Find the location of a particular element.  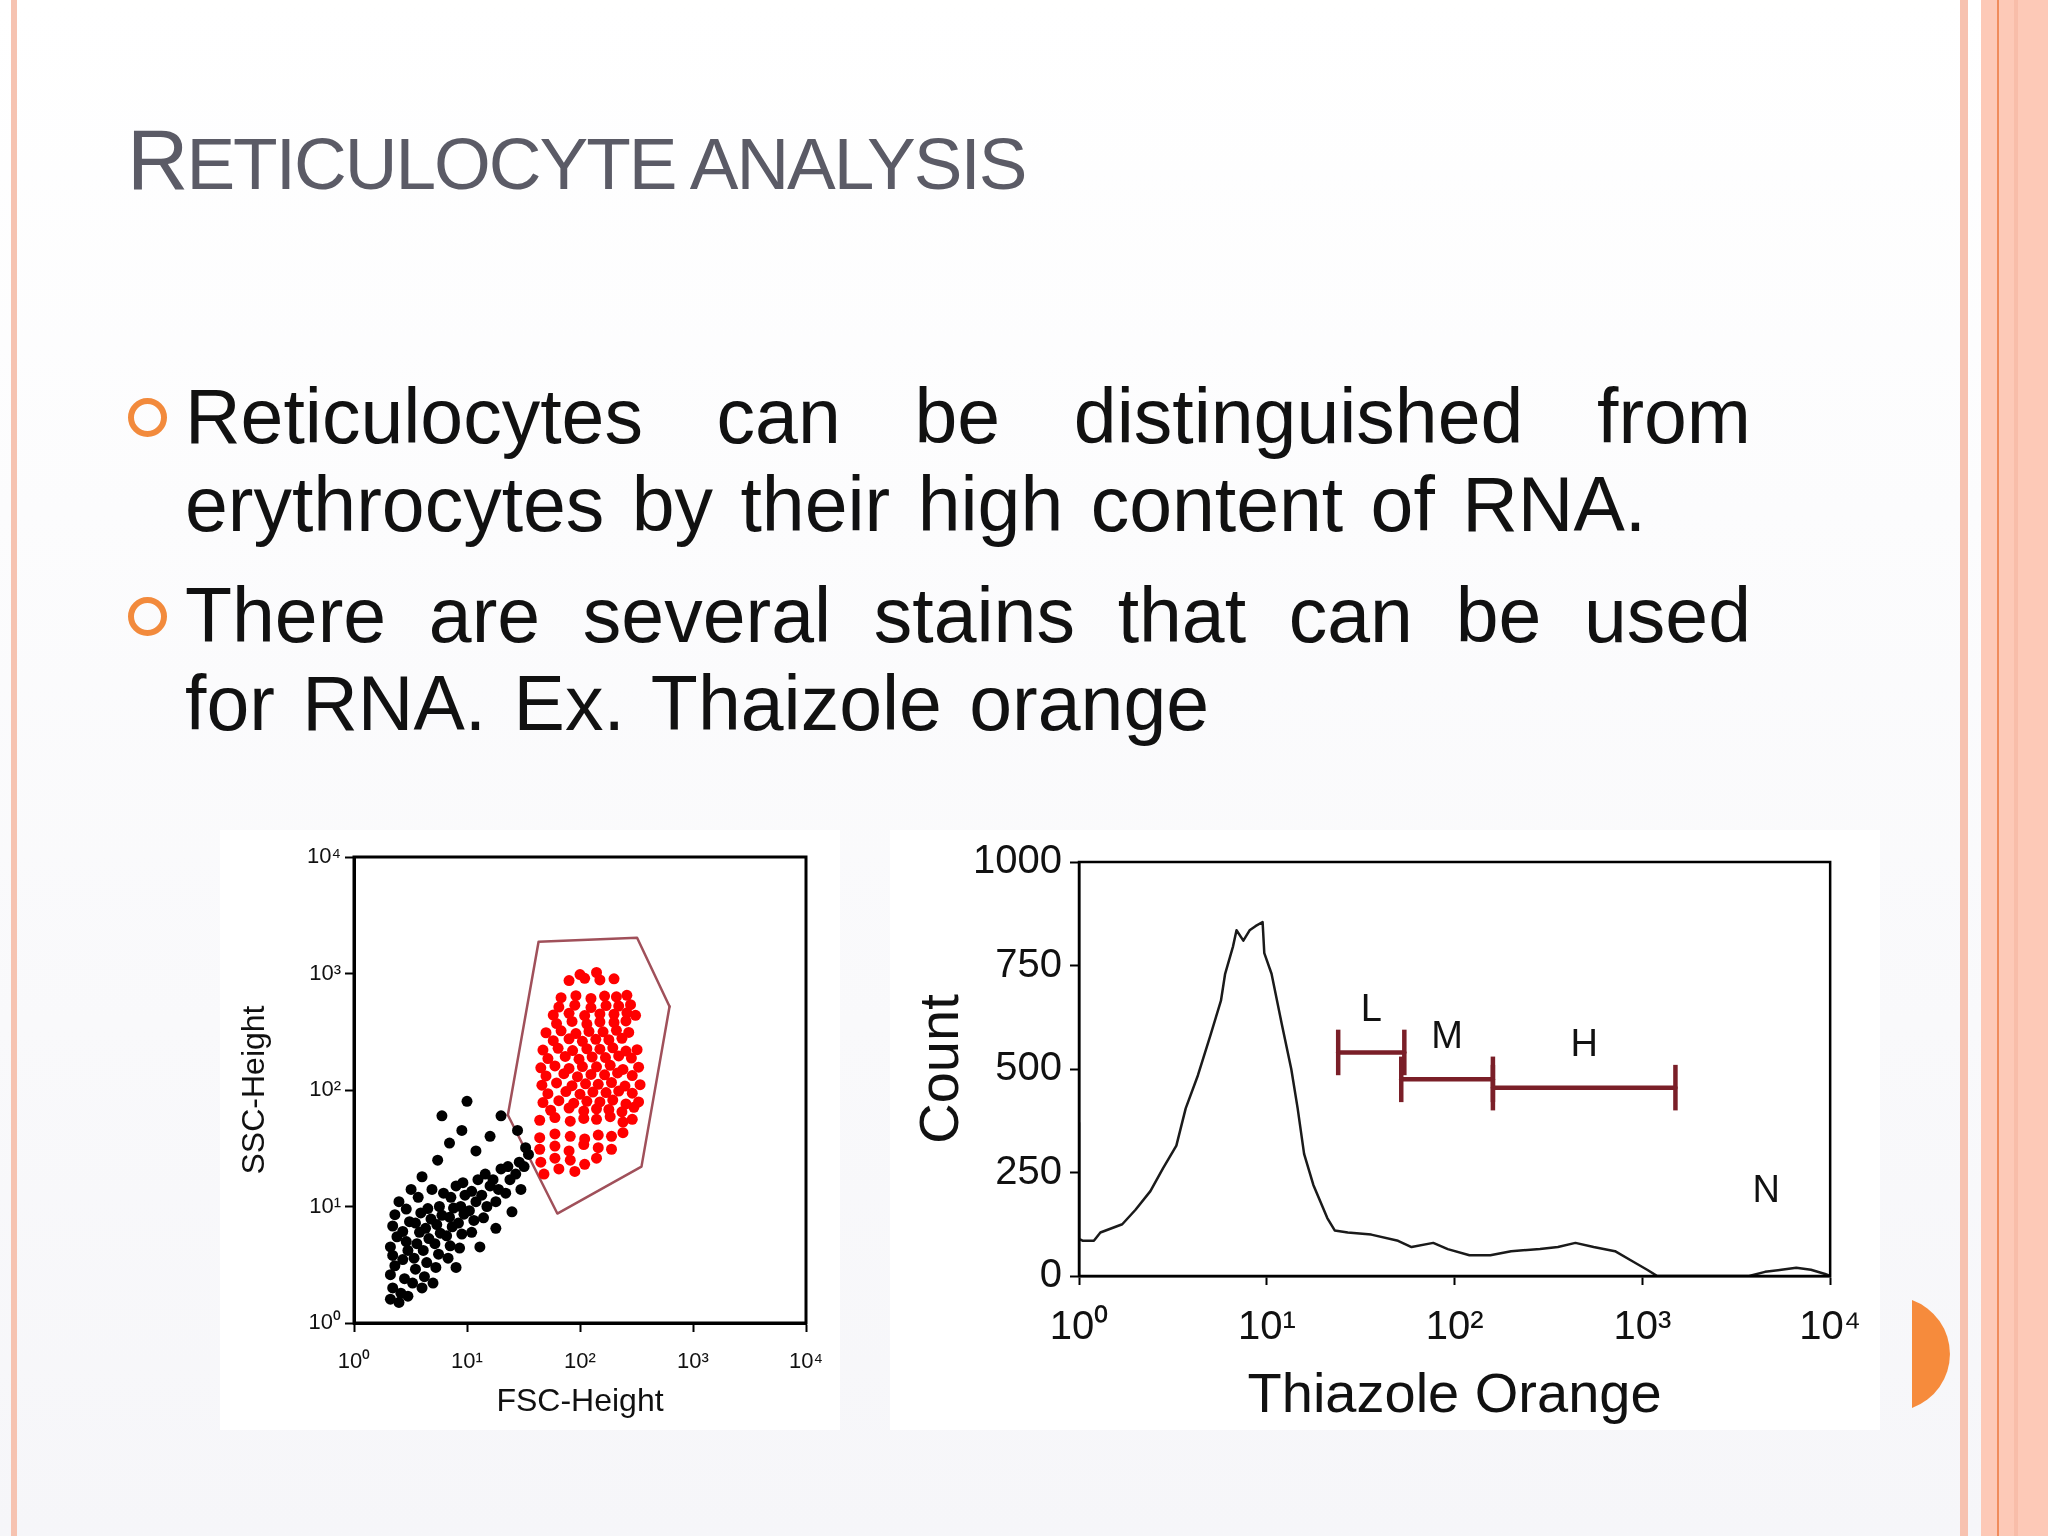

y-tick-label: 750 is located at coordinates (1028, 962).